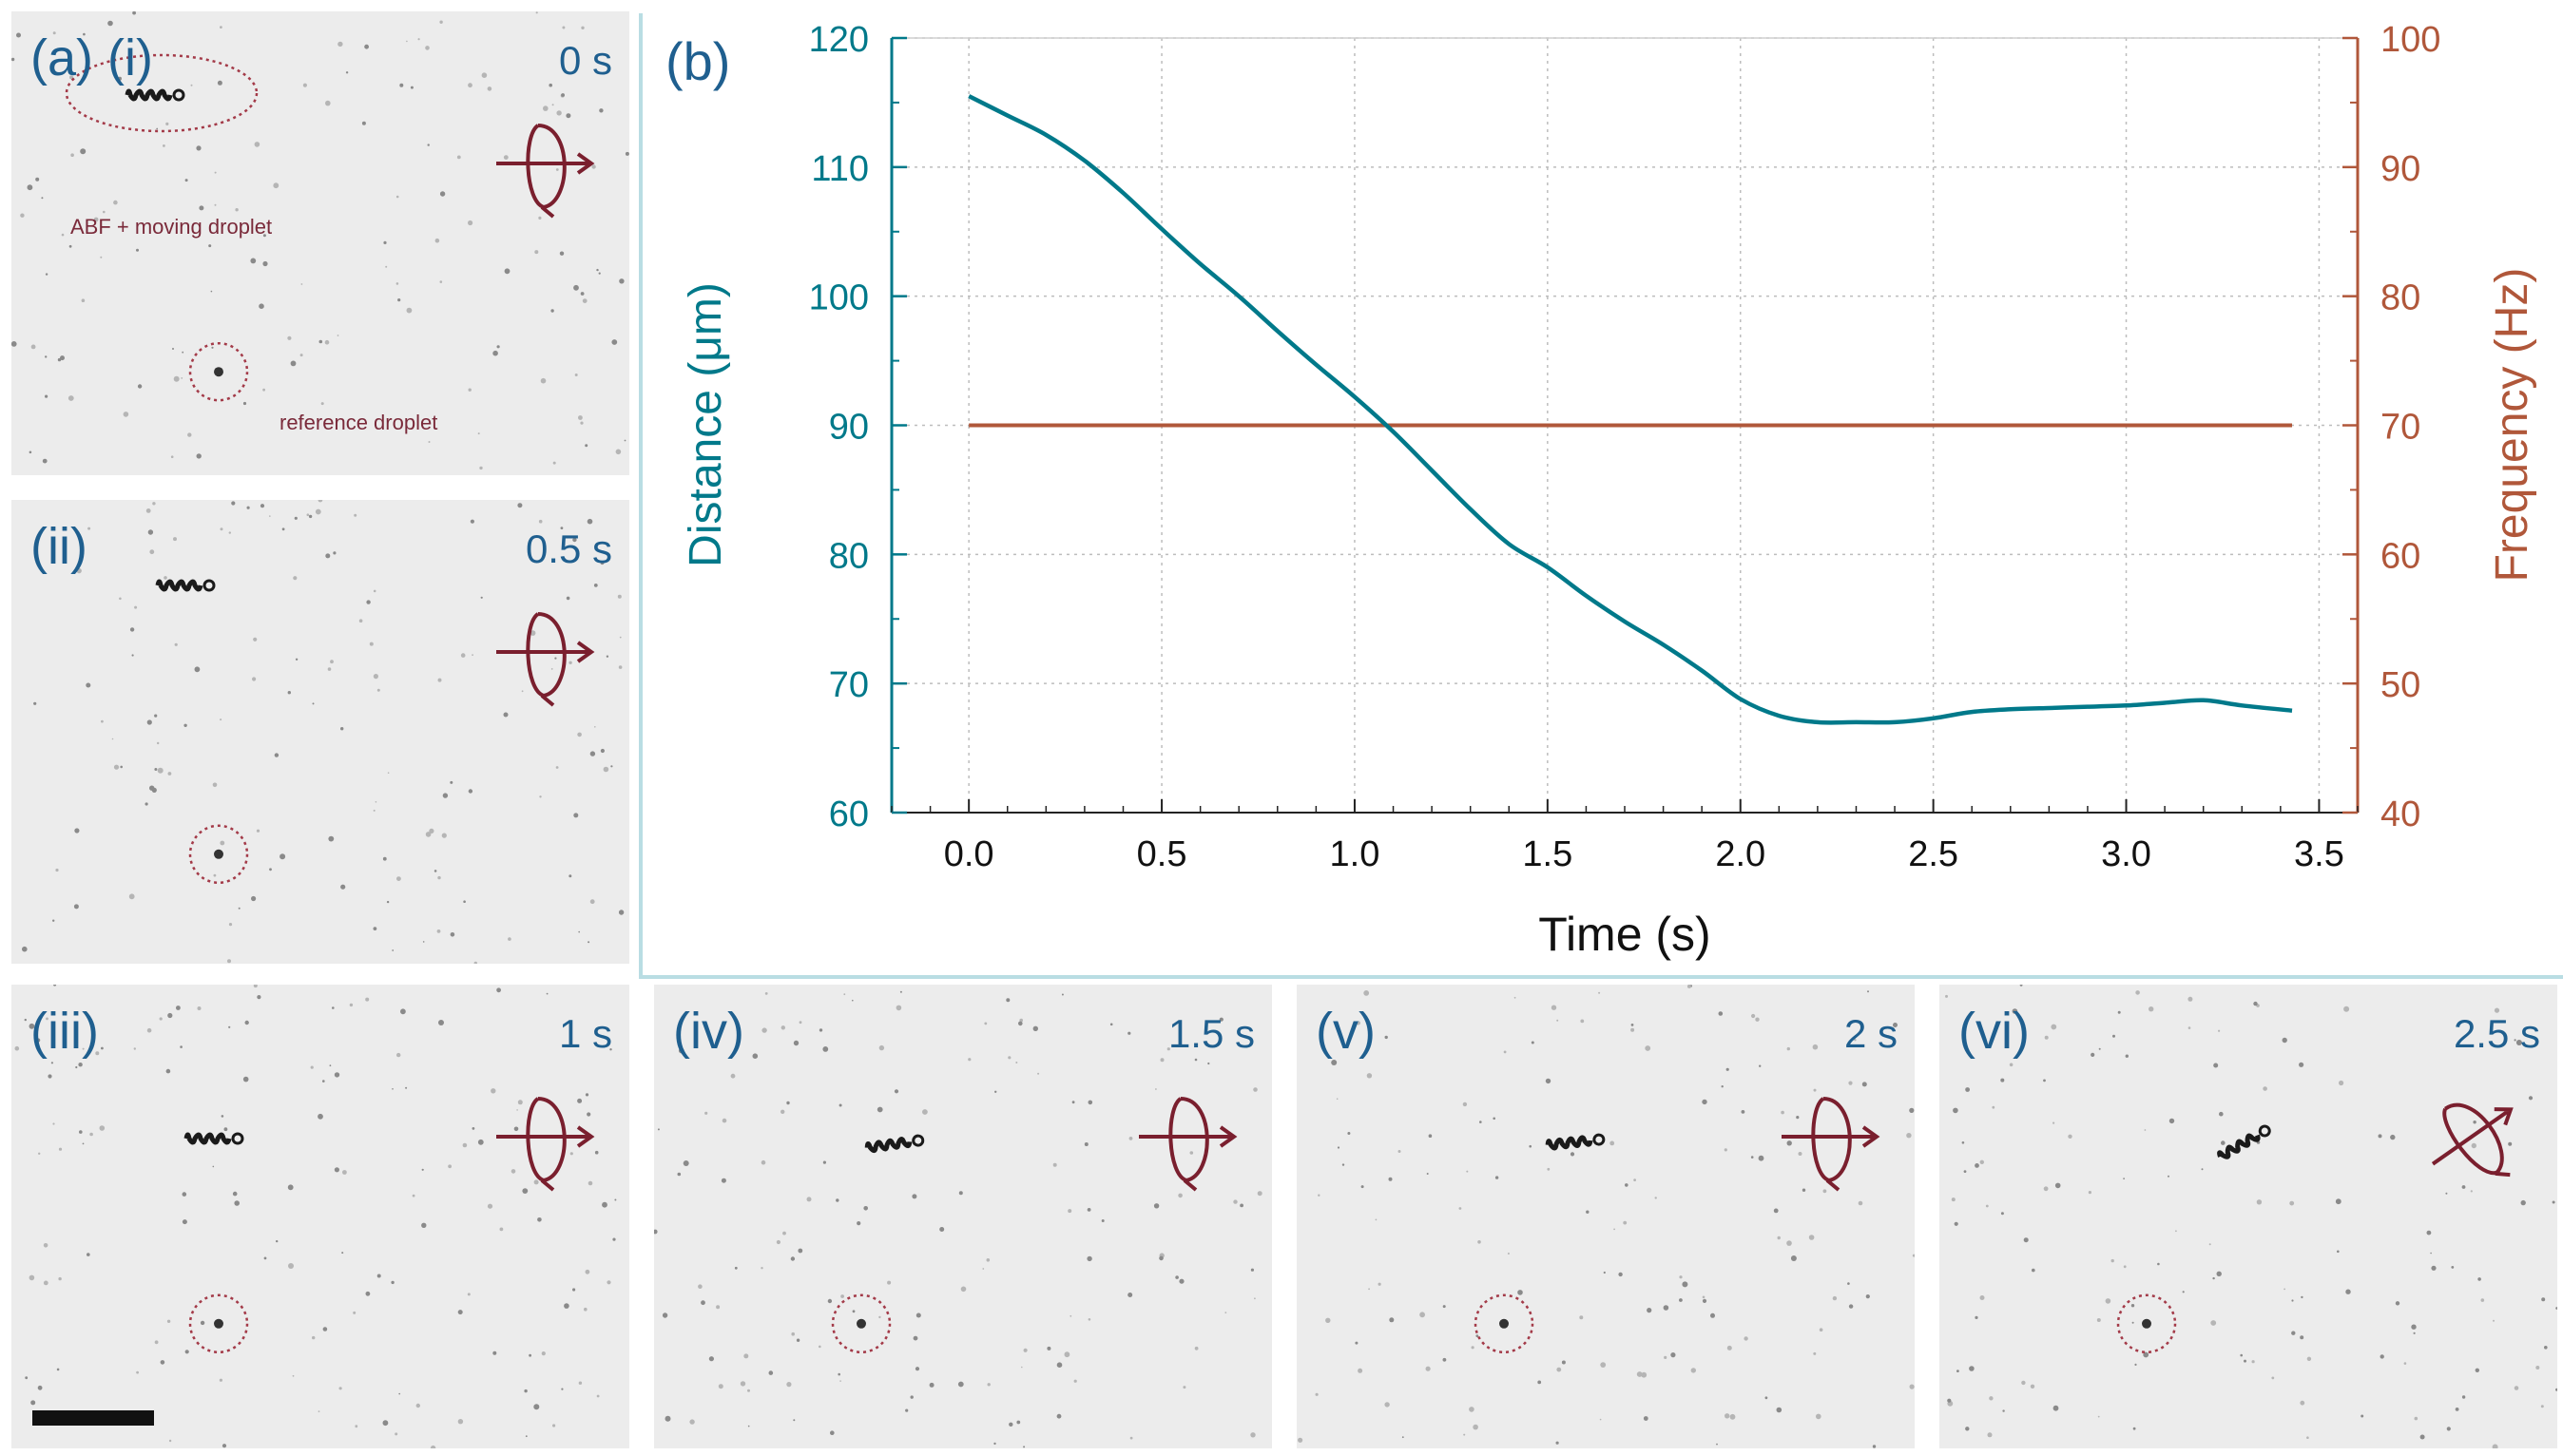 The width and height of the screenshot is (2563, 1456). What do you see at coordinates (2391, 427) in the screenshot?
I see `right-axis-ticks: 40 50 60 70 80 90 100` at bounding box center [2391, 427].